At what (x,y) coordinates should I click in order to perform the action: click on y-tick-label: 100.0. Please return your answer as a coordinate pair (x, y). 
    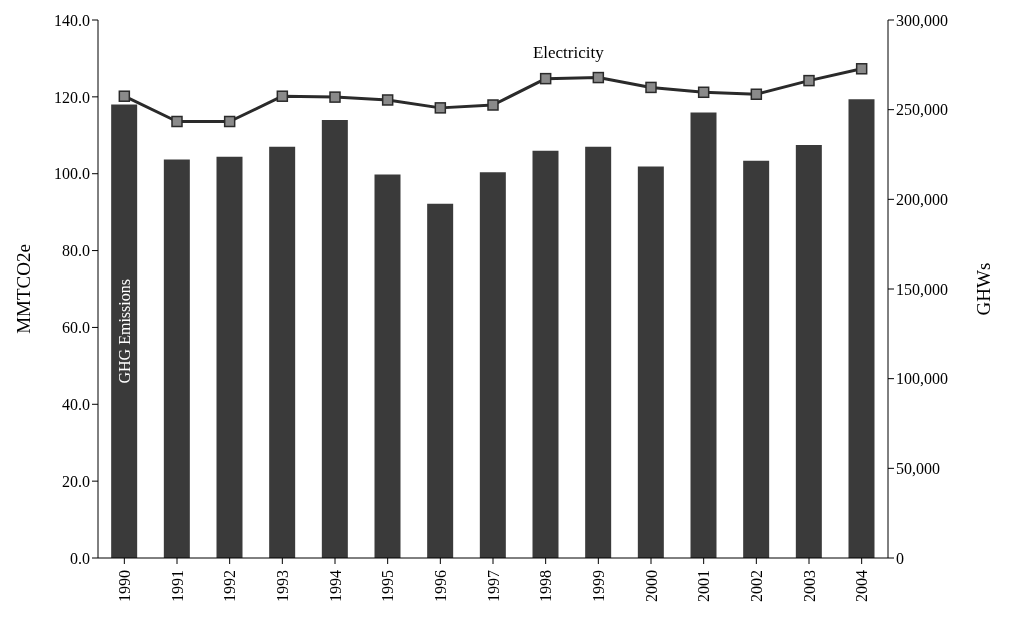
    Looking at the image, I should click on (72, 174).